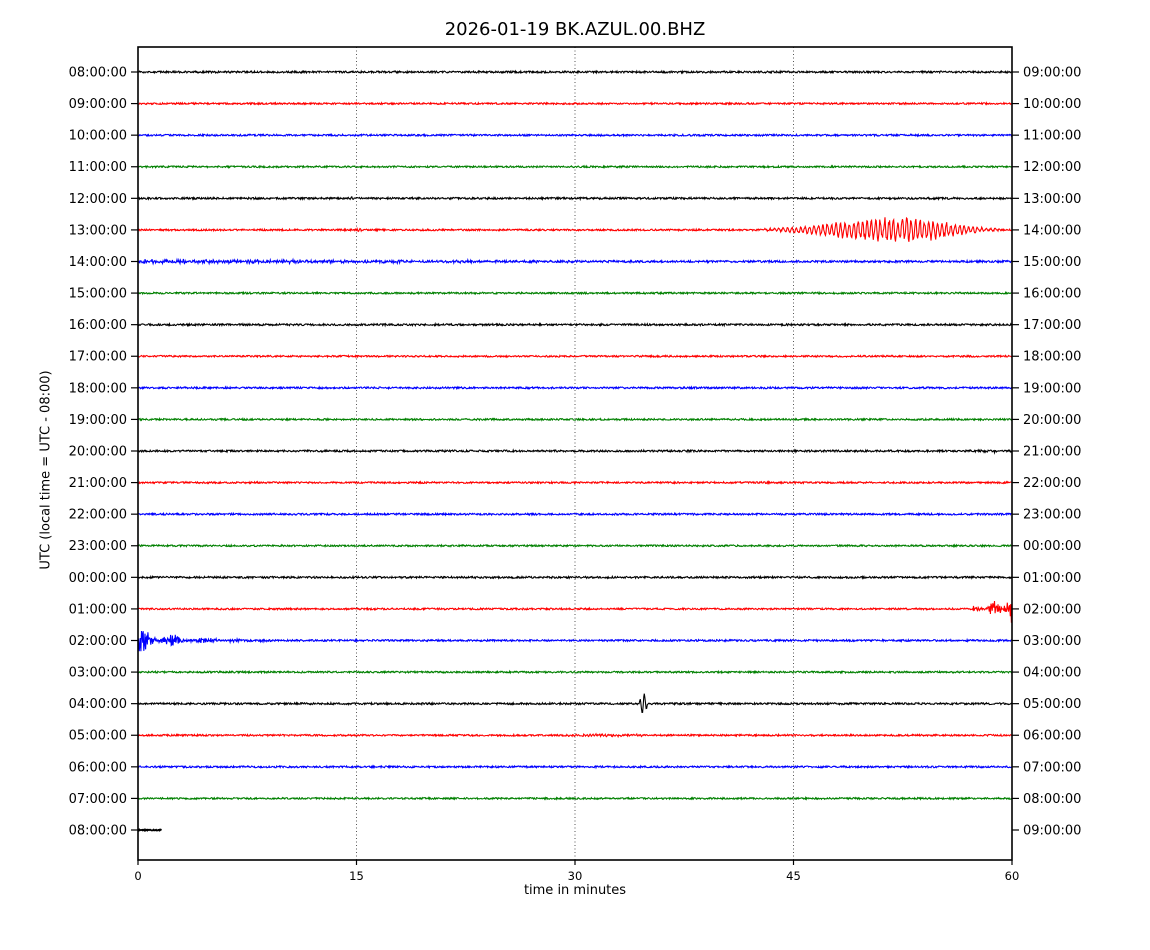 The height and width of the screenshot is (950, 1150). What do you see at coordinates (1052, 294) in the screenshot?
I see `row-label-local: 16:00:00` at bounding box center [1052, 294].